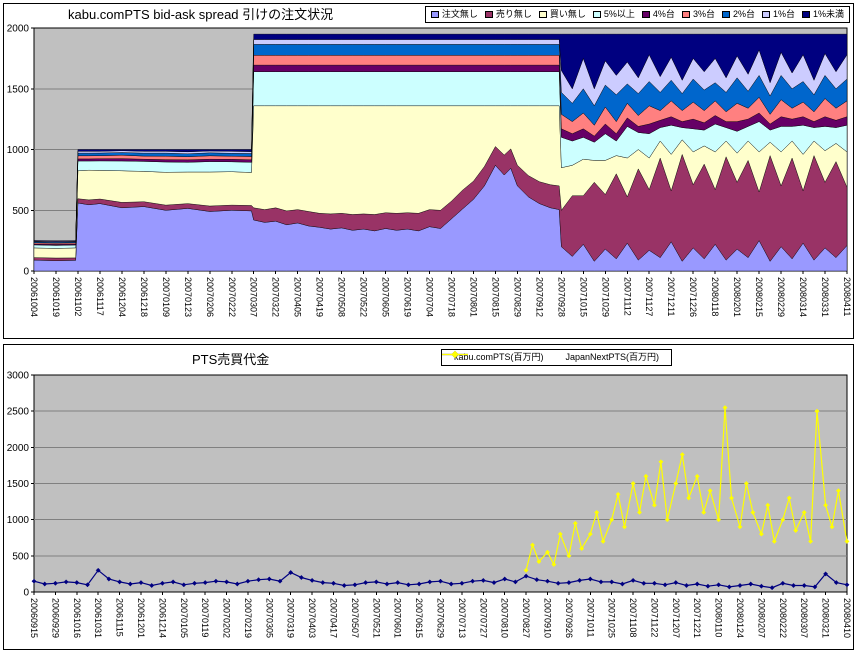 The width and height of the screenshot is (857, 652). I want to click on y-tick-label: 1500, so click(18, 484).